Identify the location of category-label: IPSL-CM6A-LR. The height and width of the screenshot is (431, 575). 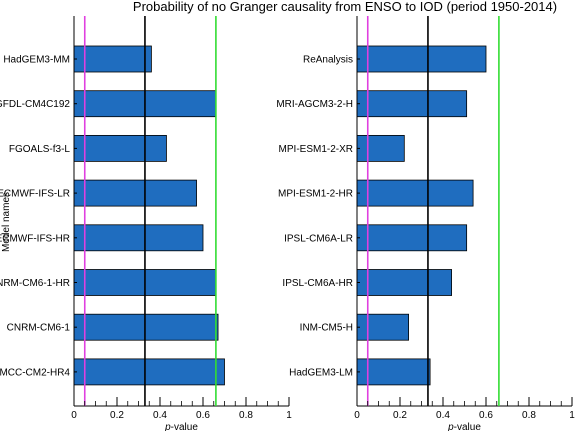
(318, 238).